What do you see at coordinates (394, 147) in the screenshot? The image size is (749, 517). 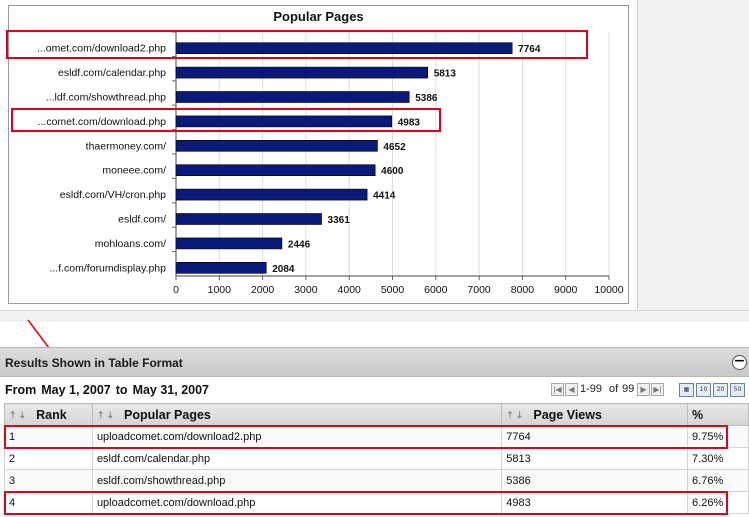 I see `data-label: 4652` at bounding box center [394, 147].